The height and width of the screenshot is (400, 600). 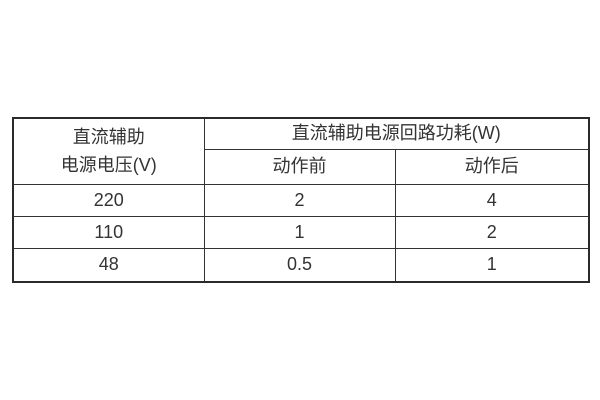 I want to click on after-value-cell: 4, so click(x=492, y=200).